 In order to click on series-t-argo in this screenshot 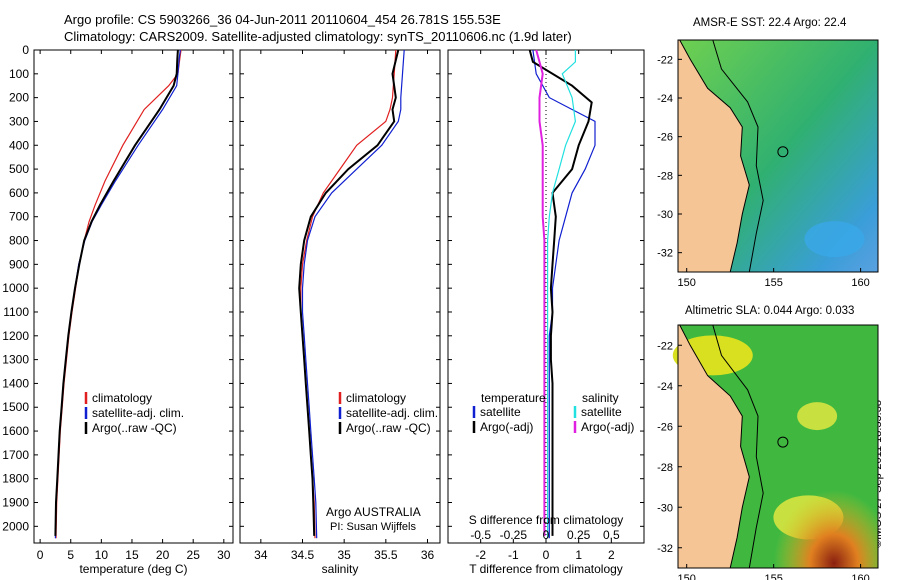, I will do `click(560, 292)`.